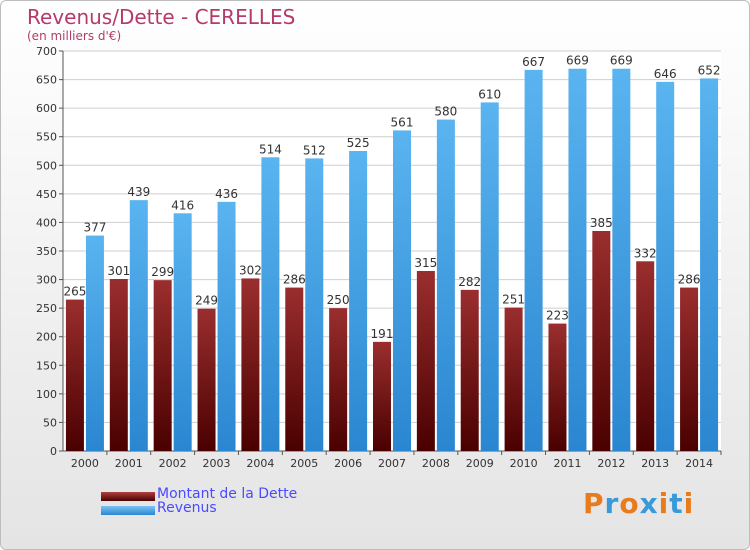 This screenshot has width=750, height=550. Describe the element at coordinates (699, 463) in the screenshot. I see `x-tick-label: 2014` at that location.